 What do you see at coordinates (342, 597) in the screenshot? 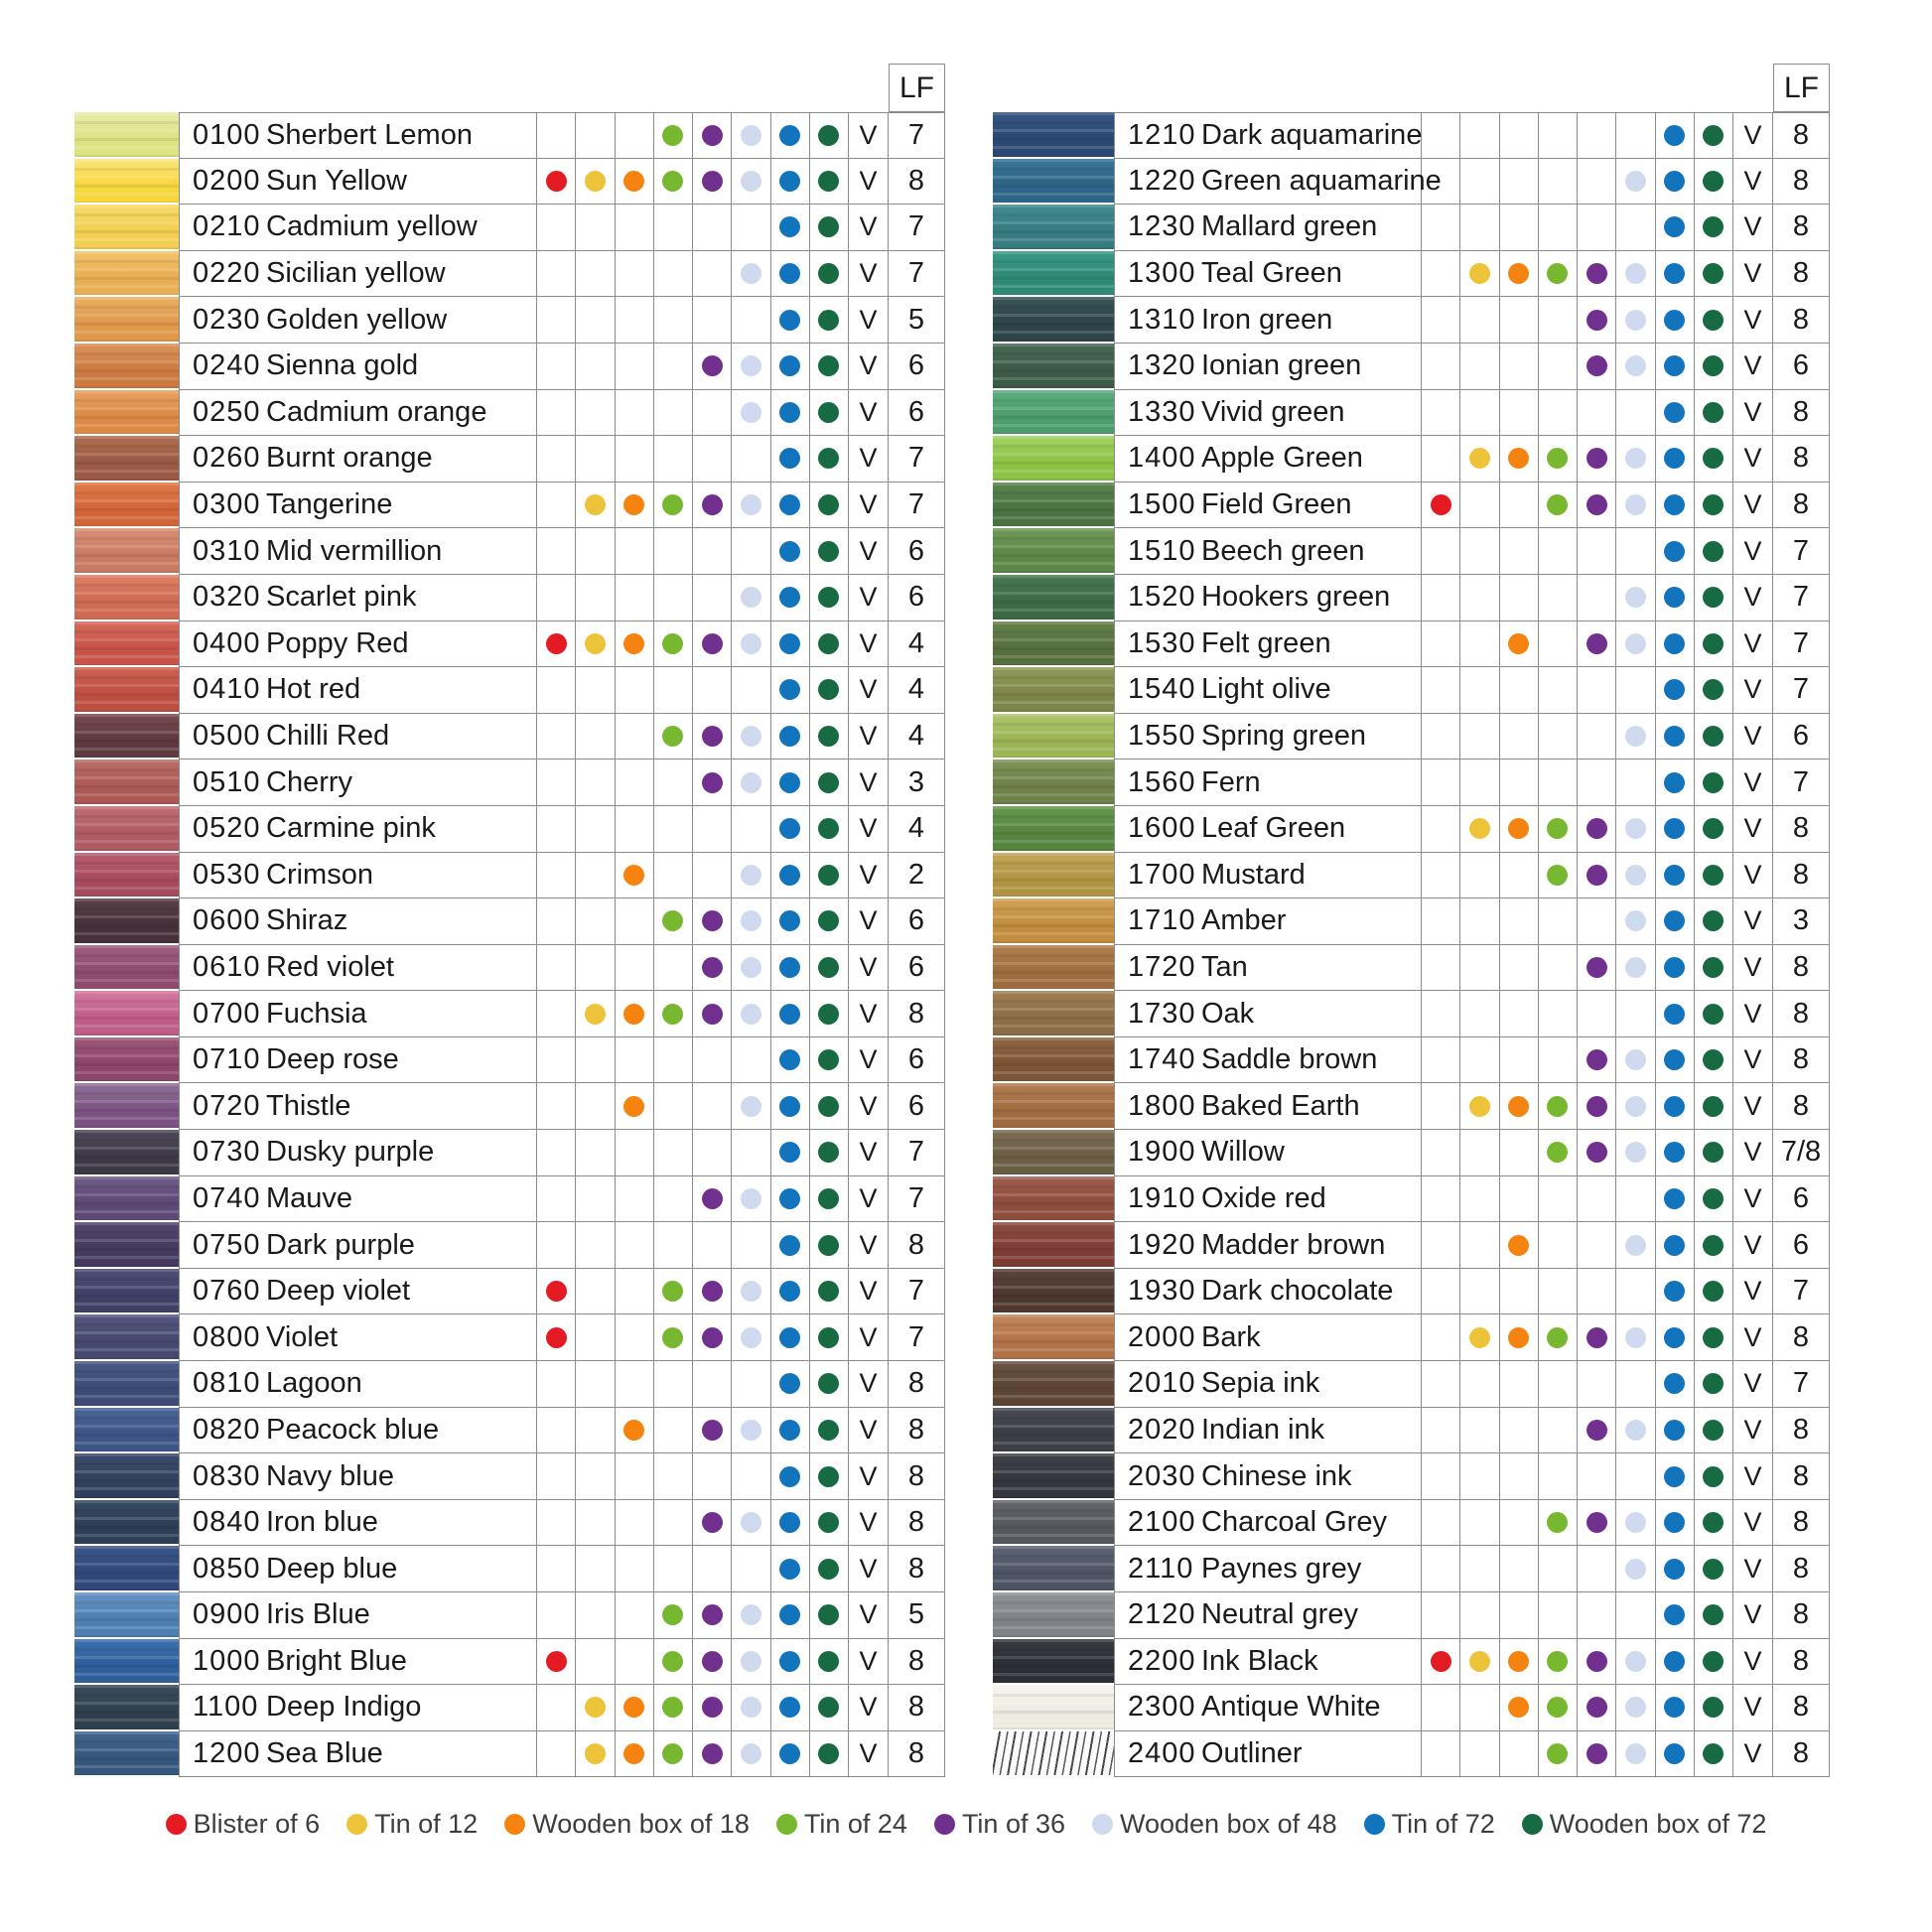
I see `colour-name: Scarlet pink` at bounding box center [342, 597].